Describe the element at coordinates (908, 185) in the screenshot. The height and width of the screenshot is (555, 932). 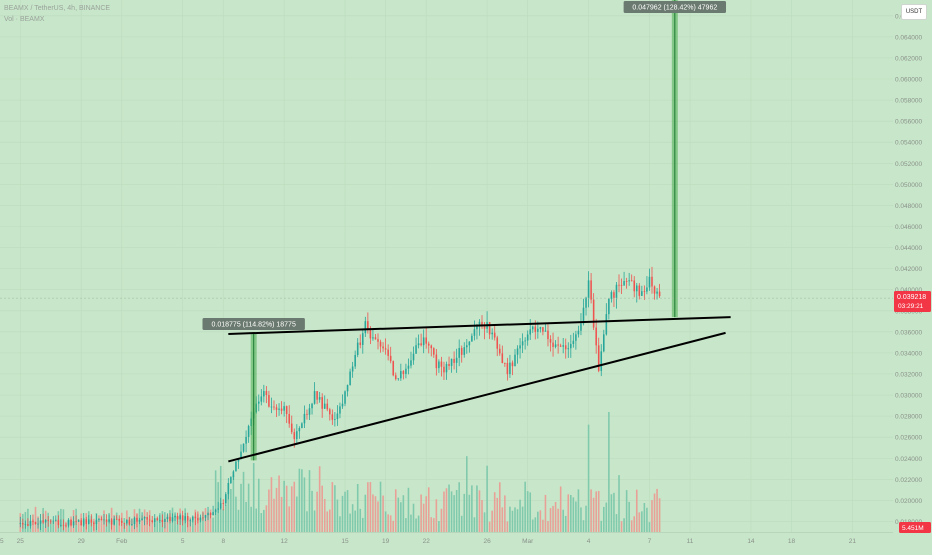
I see `y-tick-label: 0.050000` at that location.